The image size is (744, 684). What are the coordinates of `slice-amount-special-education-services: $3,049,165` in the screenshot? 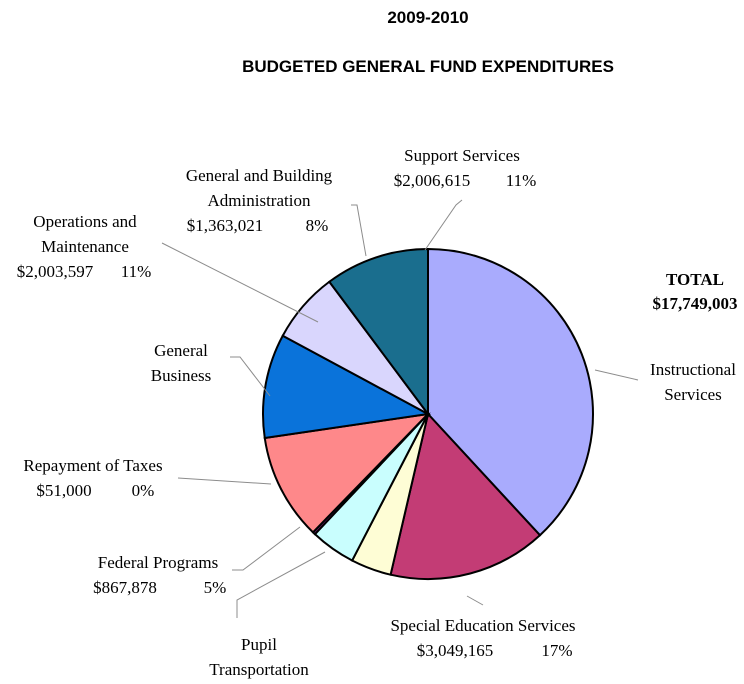 It's located at (455, 650).